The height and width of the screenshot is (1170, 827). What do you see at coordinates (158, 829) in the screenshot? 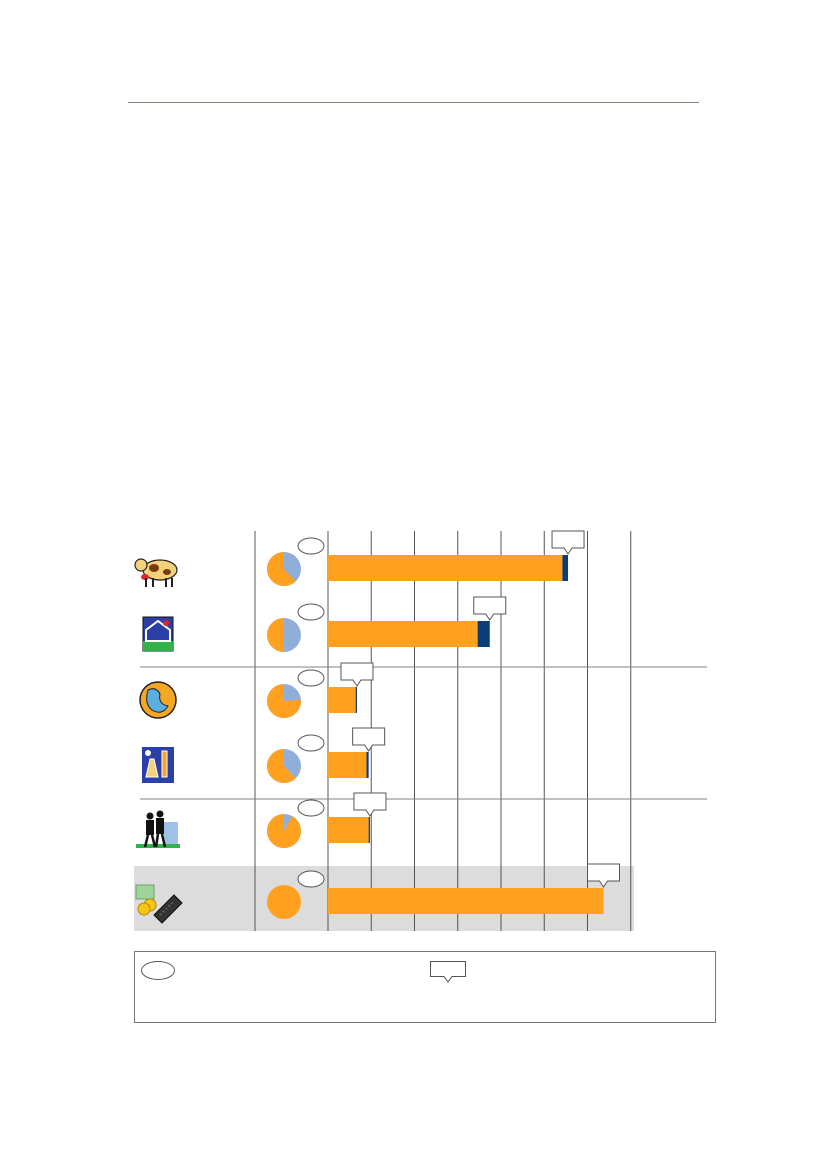
I see `people-walking-icon` at bounding box center [158, 829].